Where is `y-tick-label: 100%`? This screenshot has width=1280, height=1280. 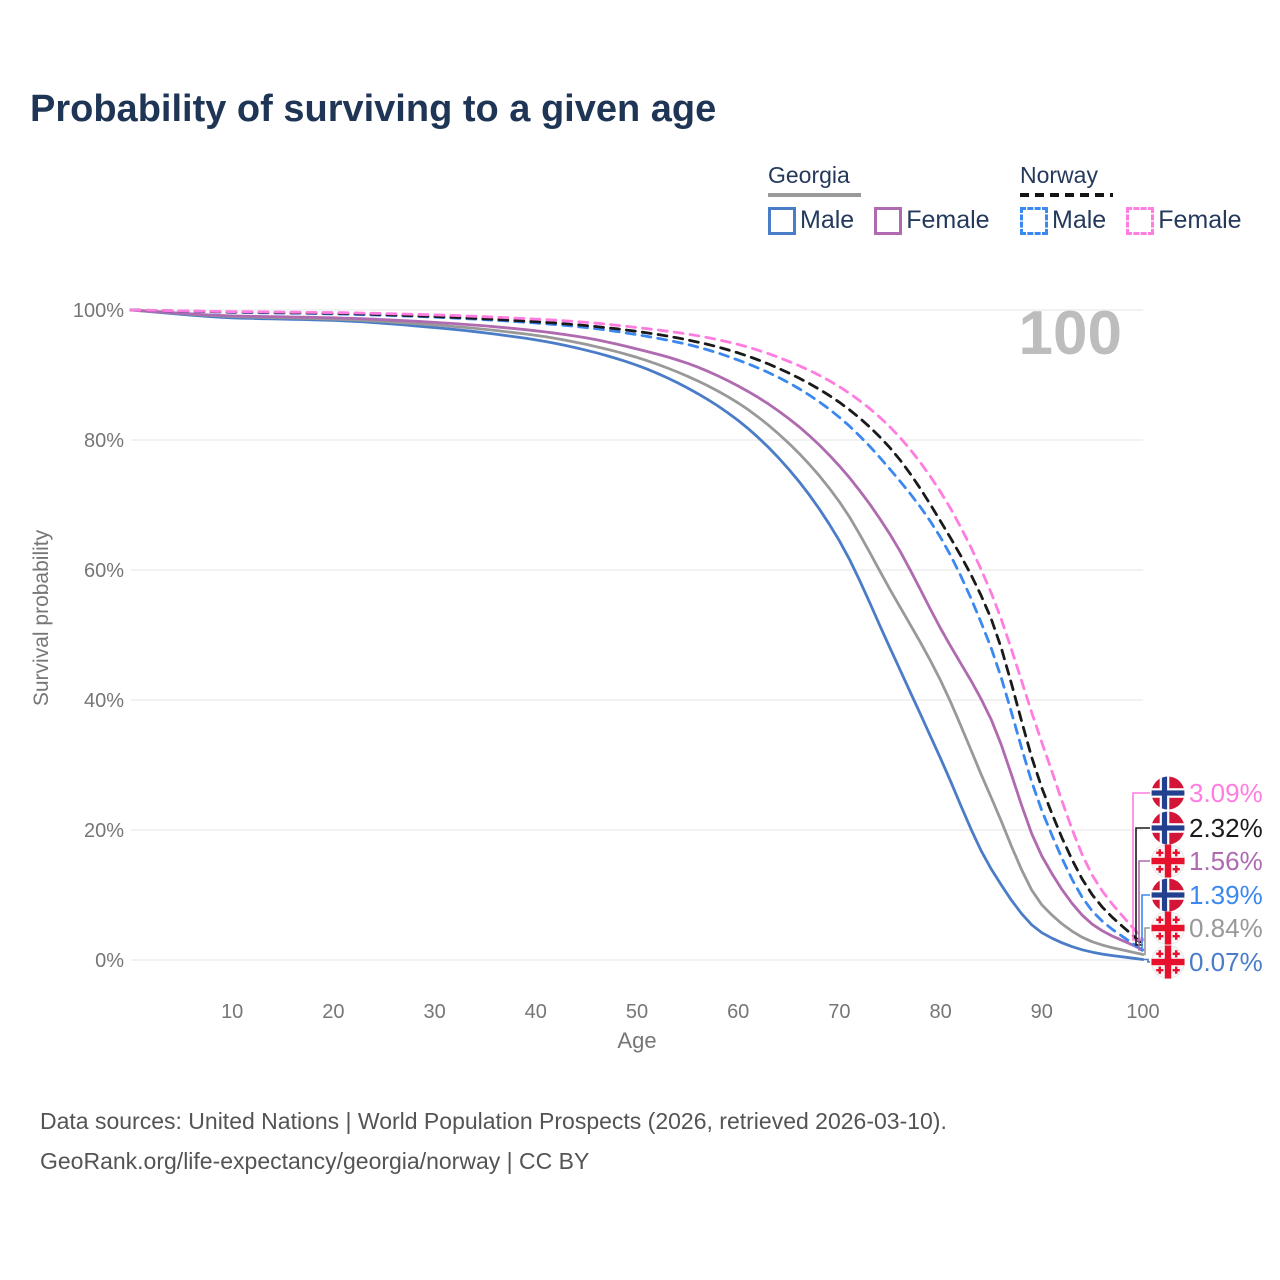
y-tick-label: 100% is located at coordinates (98, 311).